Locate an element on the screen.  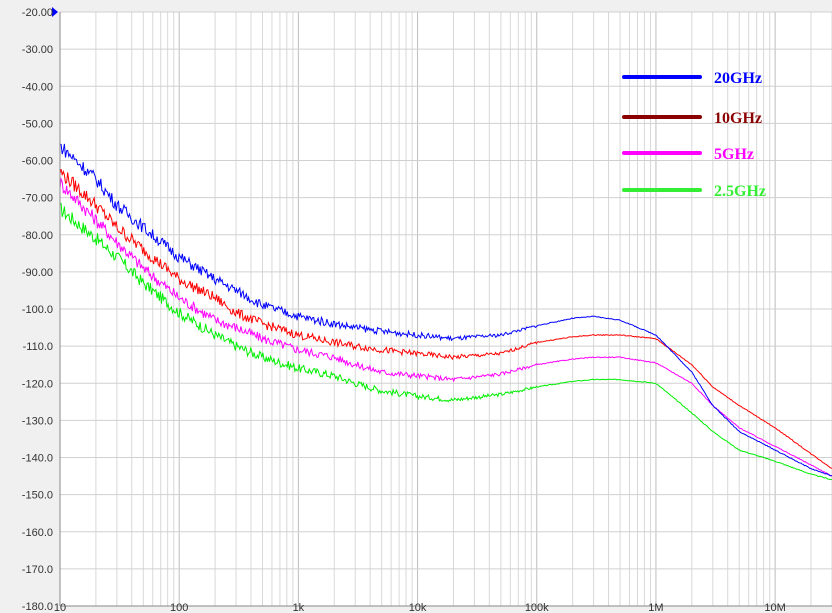
y-tick-label: -100.0 is located at coordinates (37, 310).